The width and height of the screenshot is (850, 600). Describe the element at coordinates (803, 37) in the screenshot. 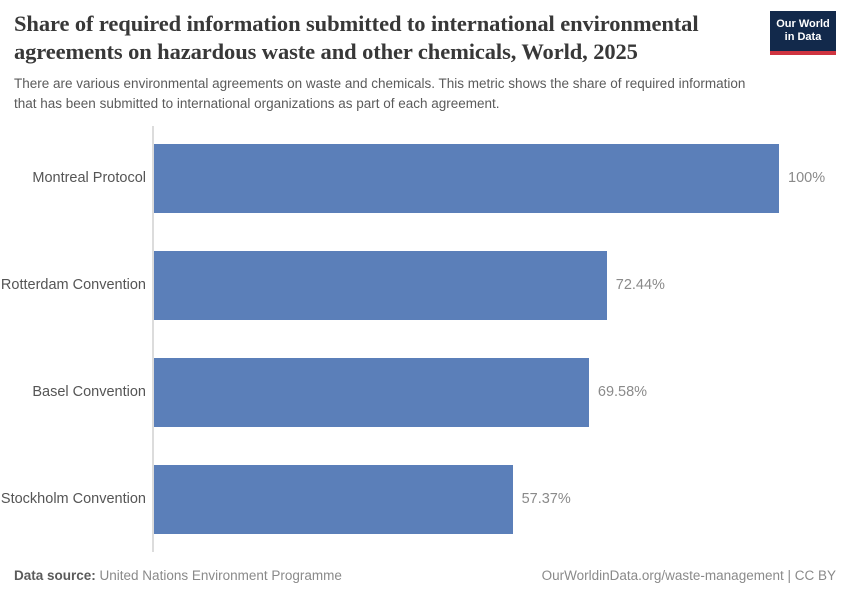

I see `logo-line2: in Data` at that location.